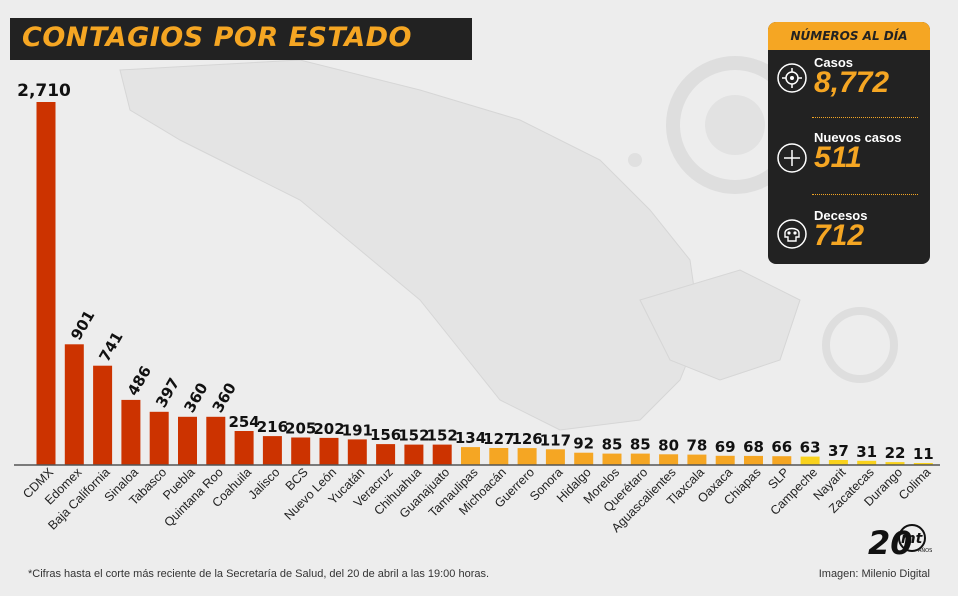 Image resolution: width=958 pixels, height=596 pixels. What do you see at coordinates (442, 436) in the screenshot?
I see `bar-value-label-14: 152` at bounding box center [442, 436].